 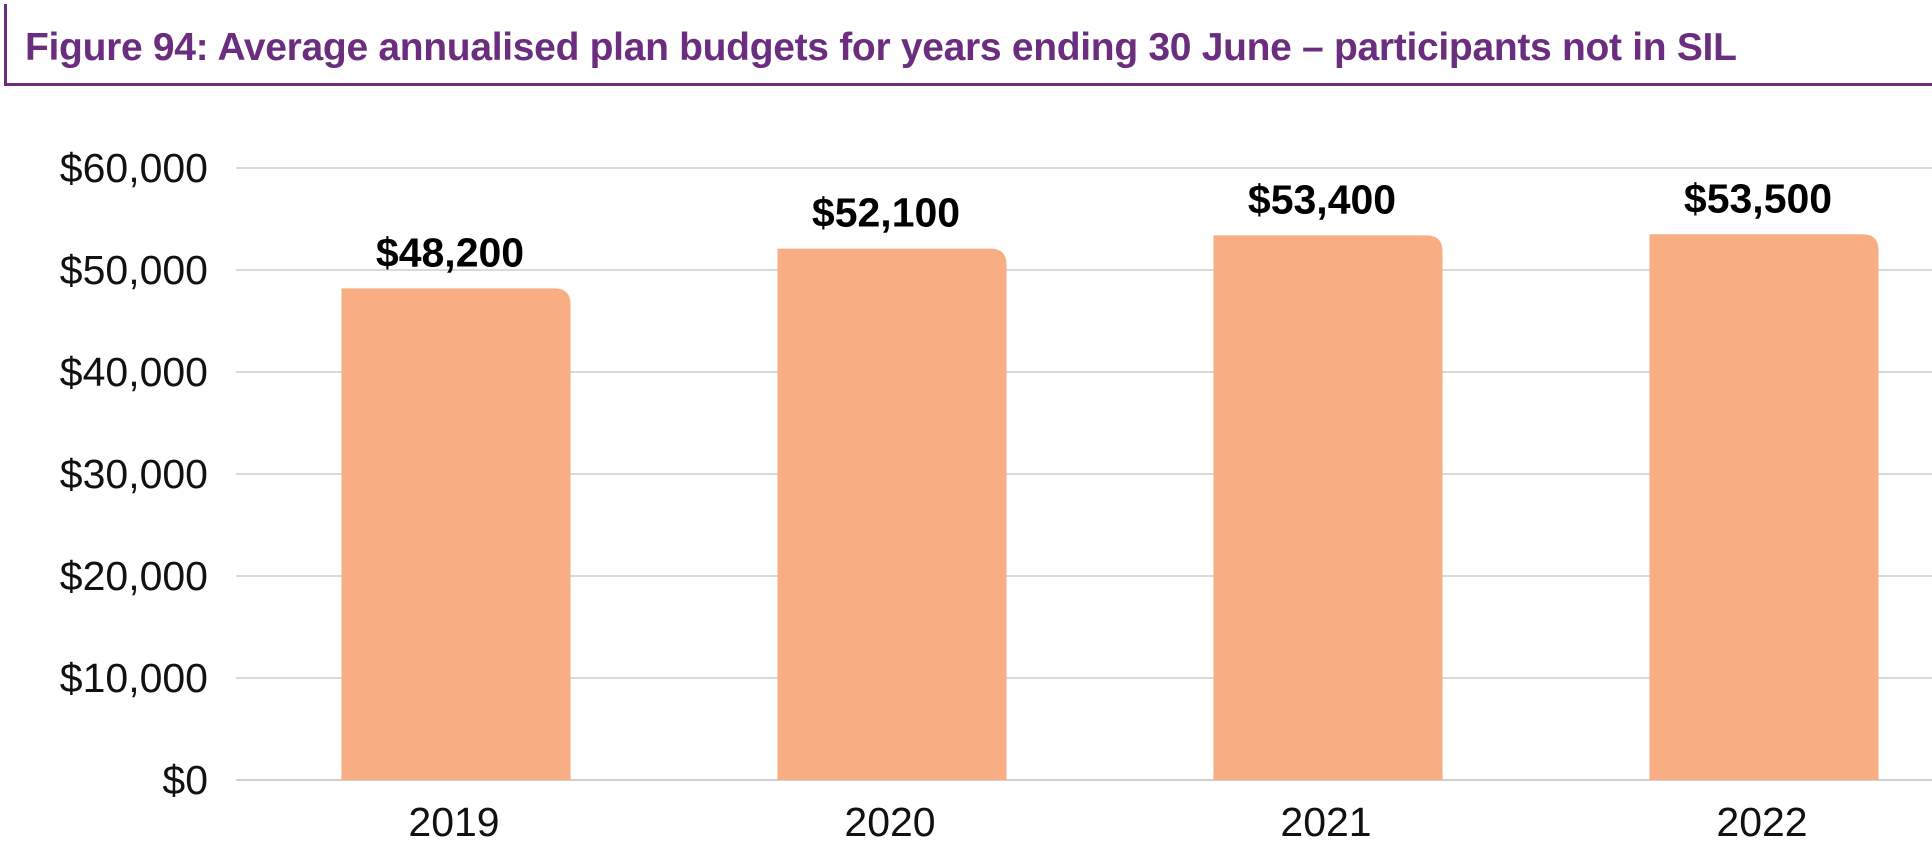 I want to click on data-labels: $48,200 $52,100 $53,400 $53,500, so click(x=1104, y=225).